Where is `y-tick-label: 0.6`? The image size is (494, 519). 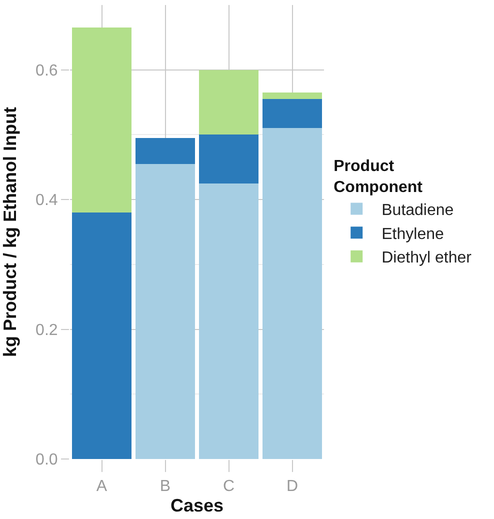 y-tick-label: 0.6 is located at coordinates (47, 71).